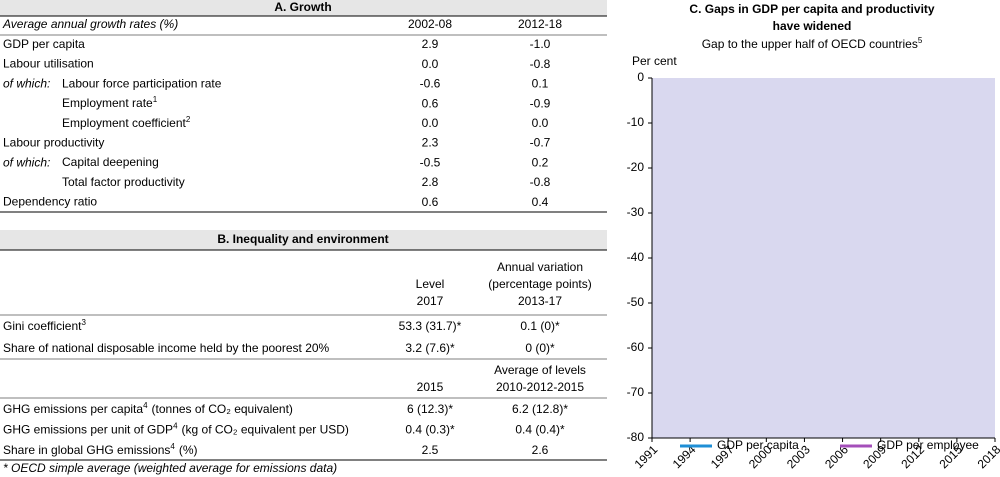 This screenshot has width=1000, height=477. I want to click on column-period: 2015, so click(430, 387).